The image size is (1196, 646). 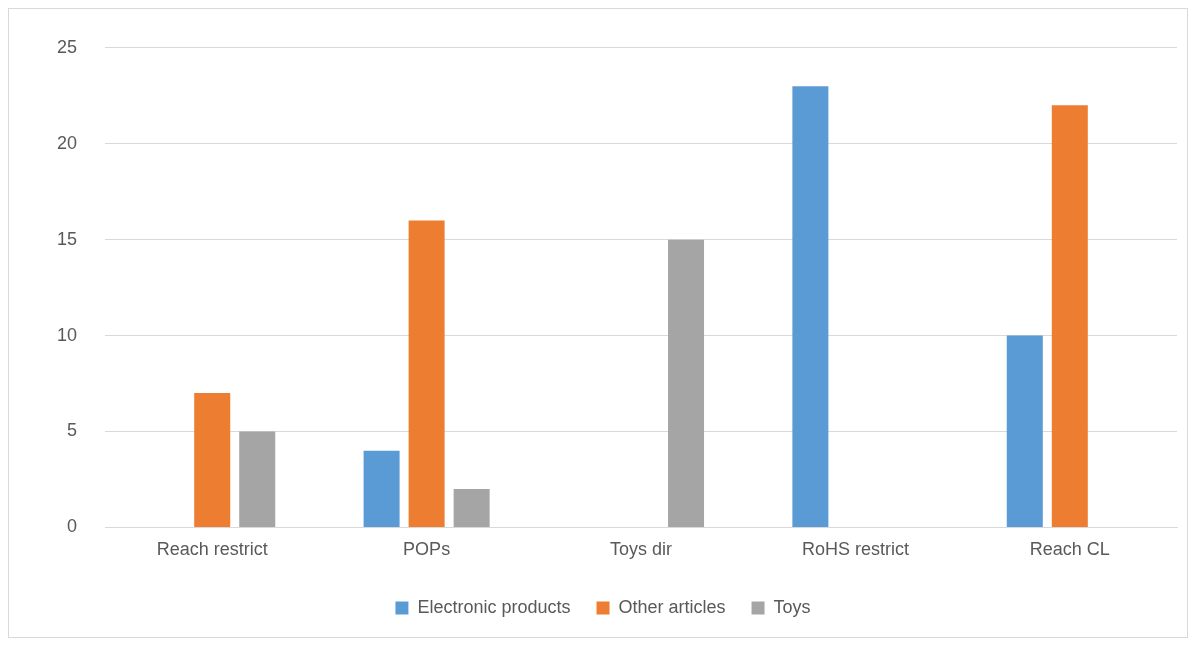 What do you see at coordinates (67, 46) in the screenshot?
I see `y-tick-label: 25` at bounding box center [67, 46].